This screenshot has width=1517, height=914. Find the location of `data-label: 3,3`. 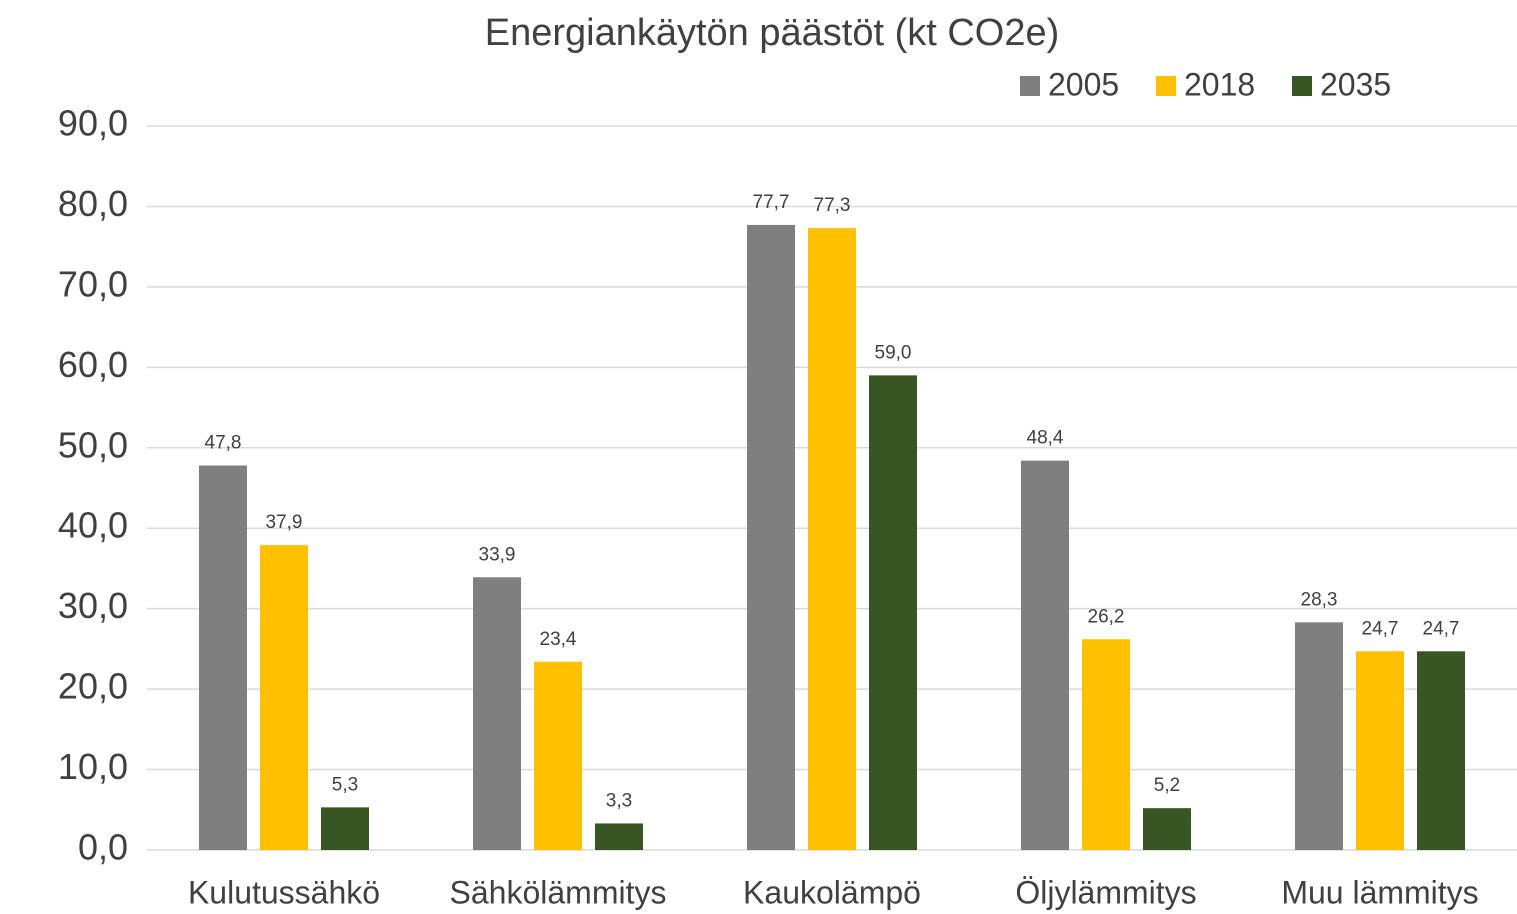

data-label: 3,3 is located at coordinates (619, 800).